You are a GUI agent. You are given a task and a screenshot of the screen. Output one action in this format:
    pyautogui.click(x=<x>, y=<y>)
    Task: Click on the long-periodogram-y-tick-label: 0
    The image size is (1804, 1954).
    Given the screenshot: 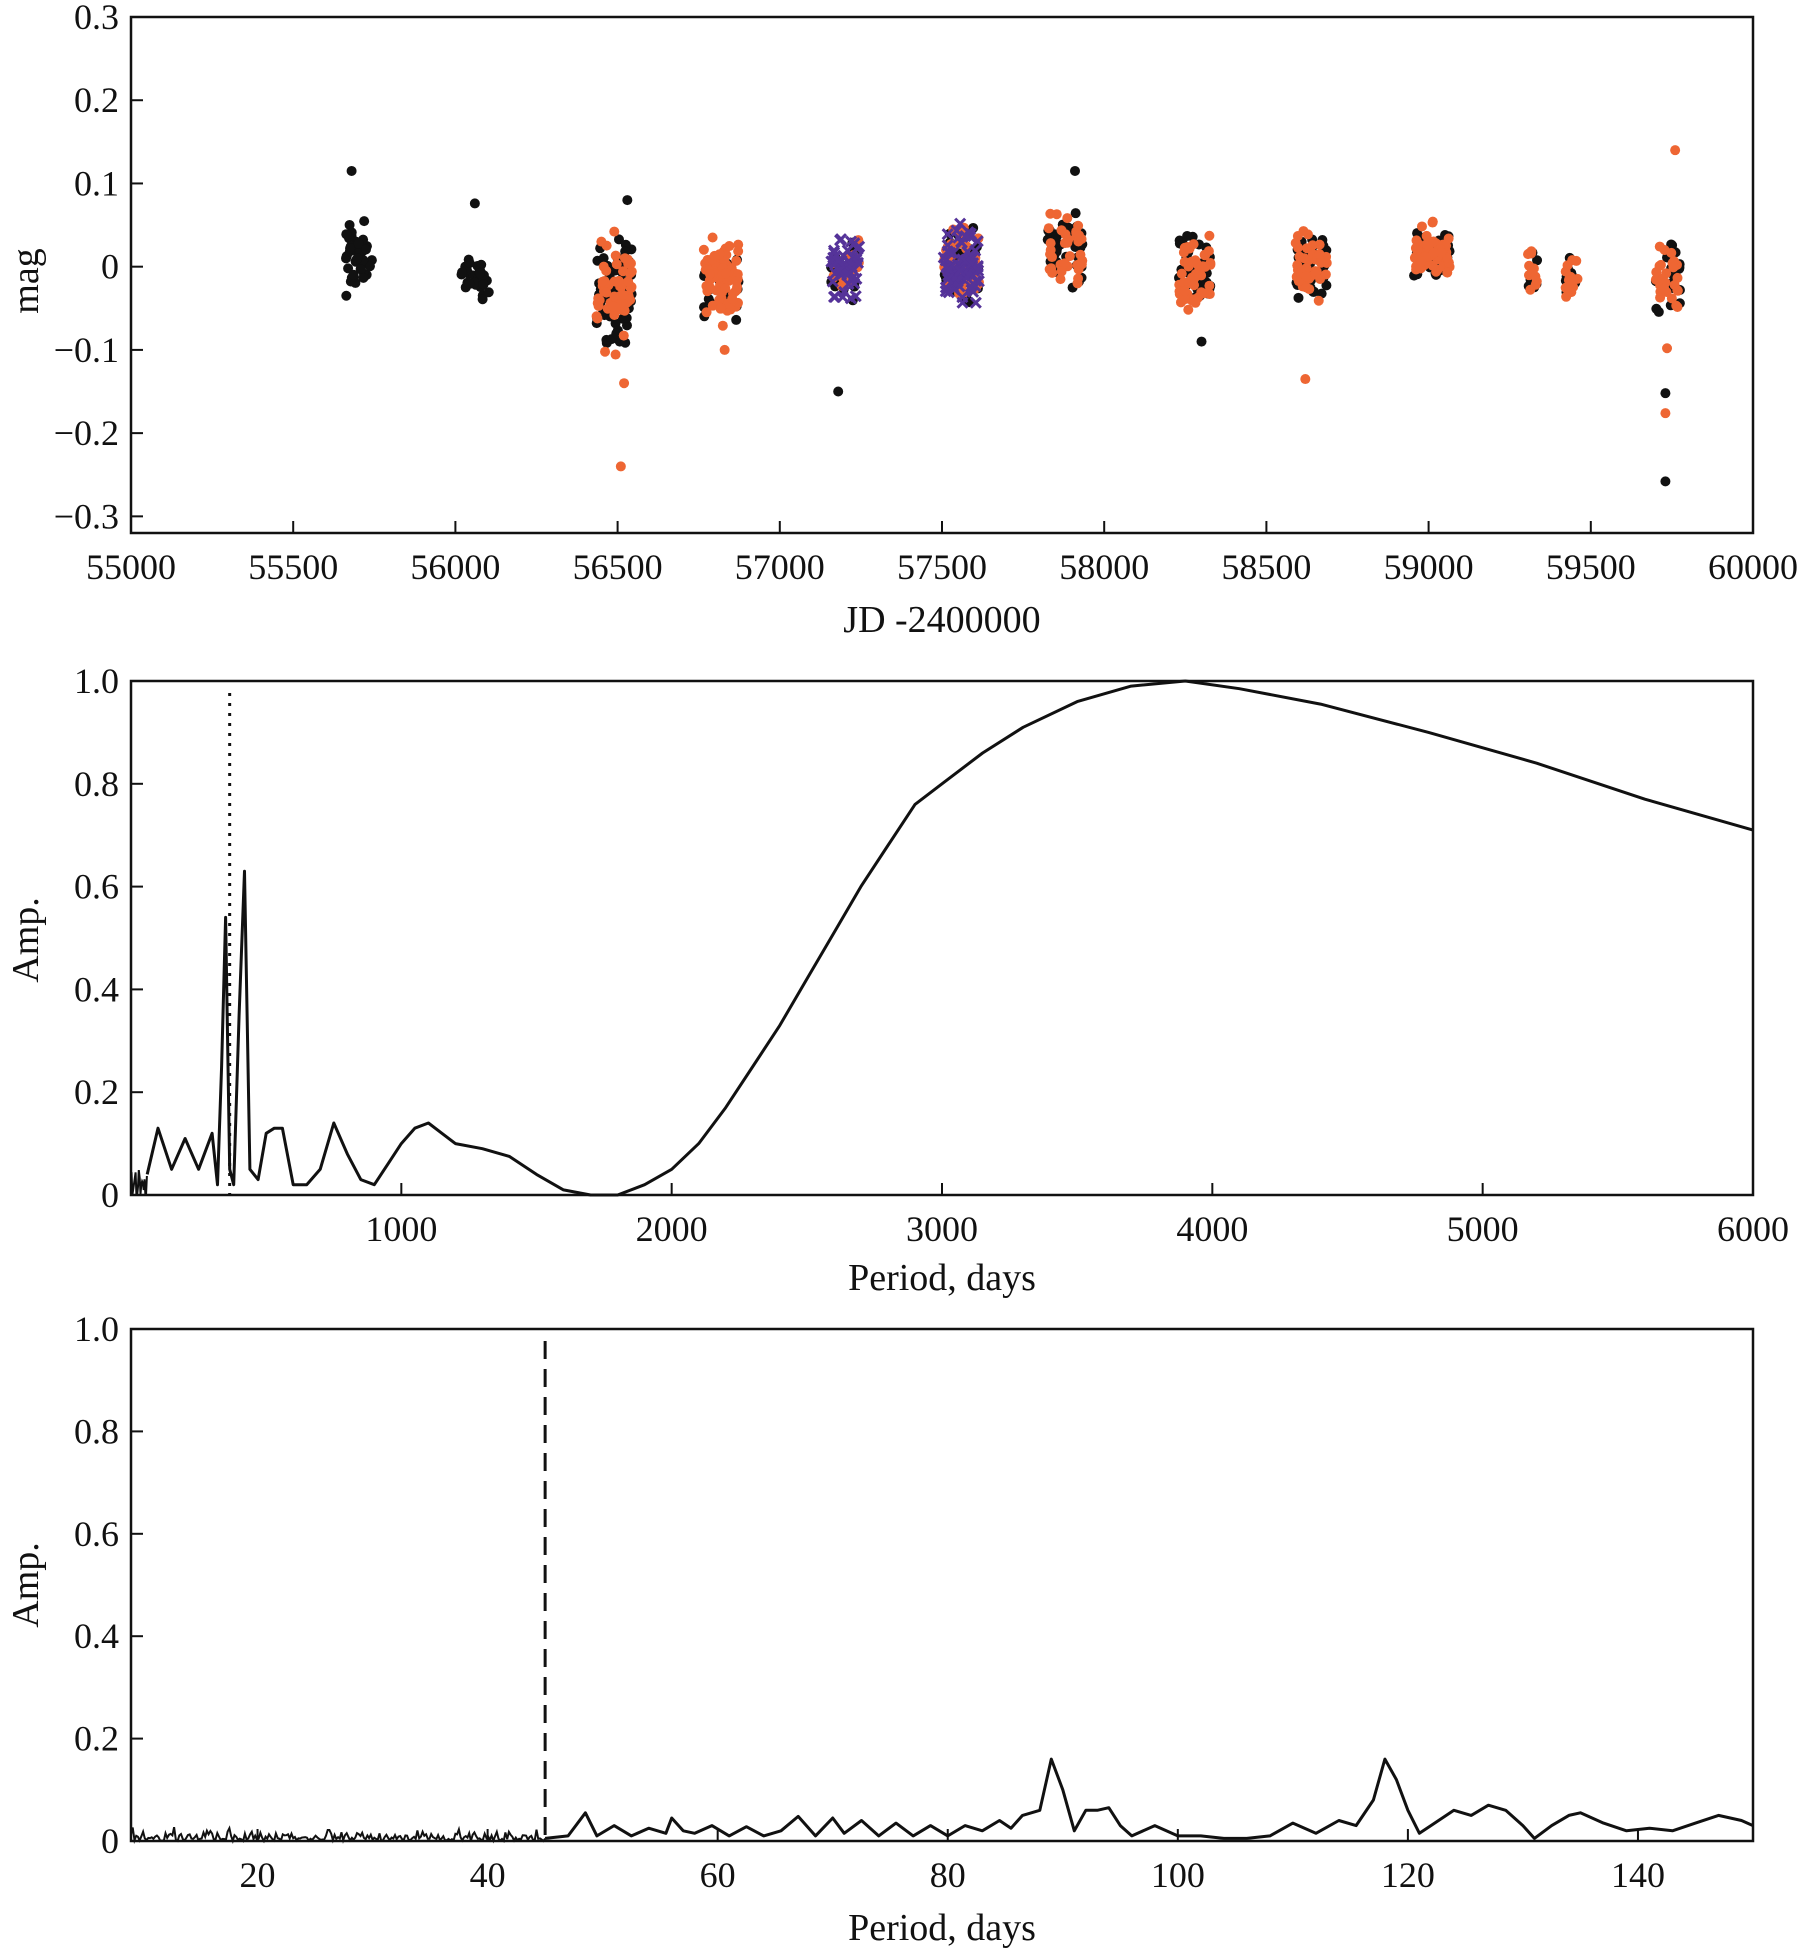 What is the action you would take?
    pyautogui.click(x=110, y=1195)
    